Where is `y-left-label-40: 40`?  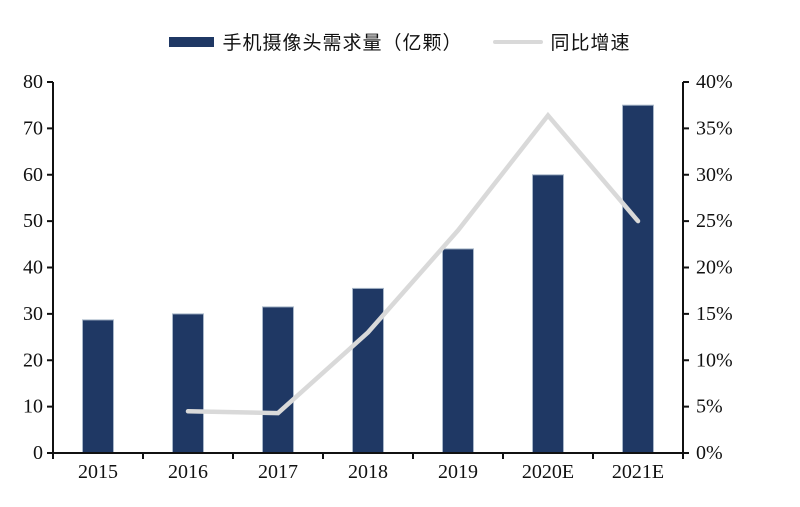 y-left-label-40: 40 is located at coordinates (33, 268).